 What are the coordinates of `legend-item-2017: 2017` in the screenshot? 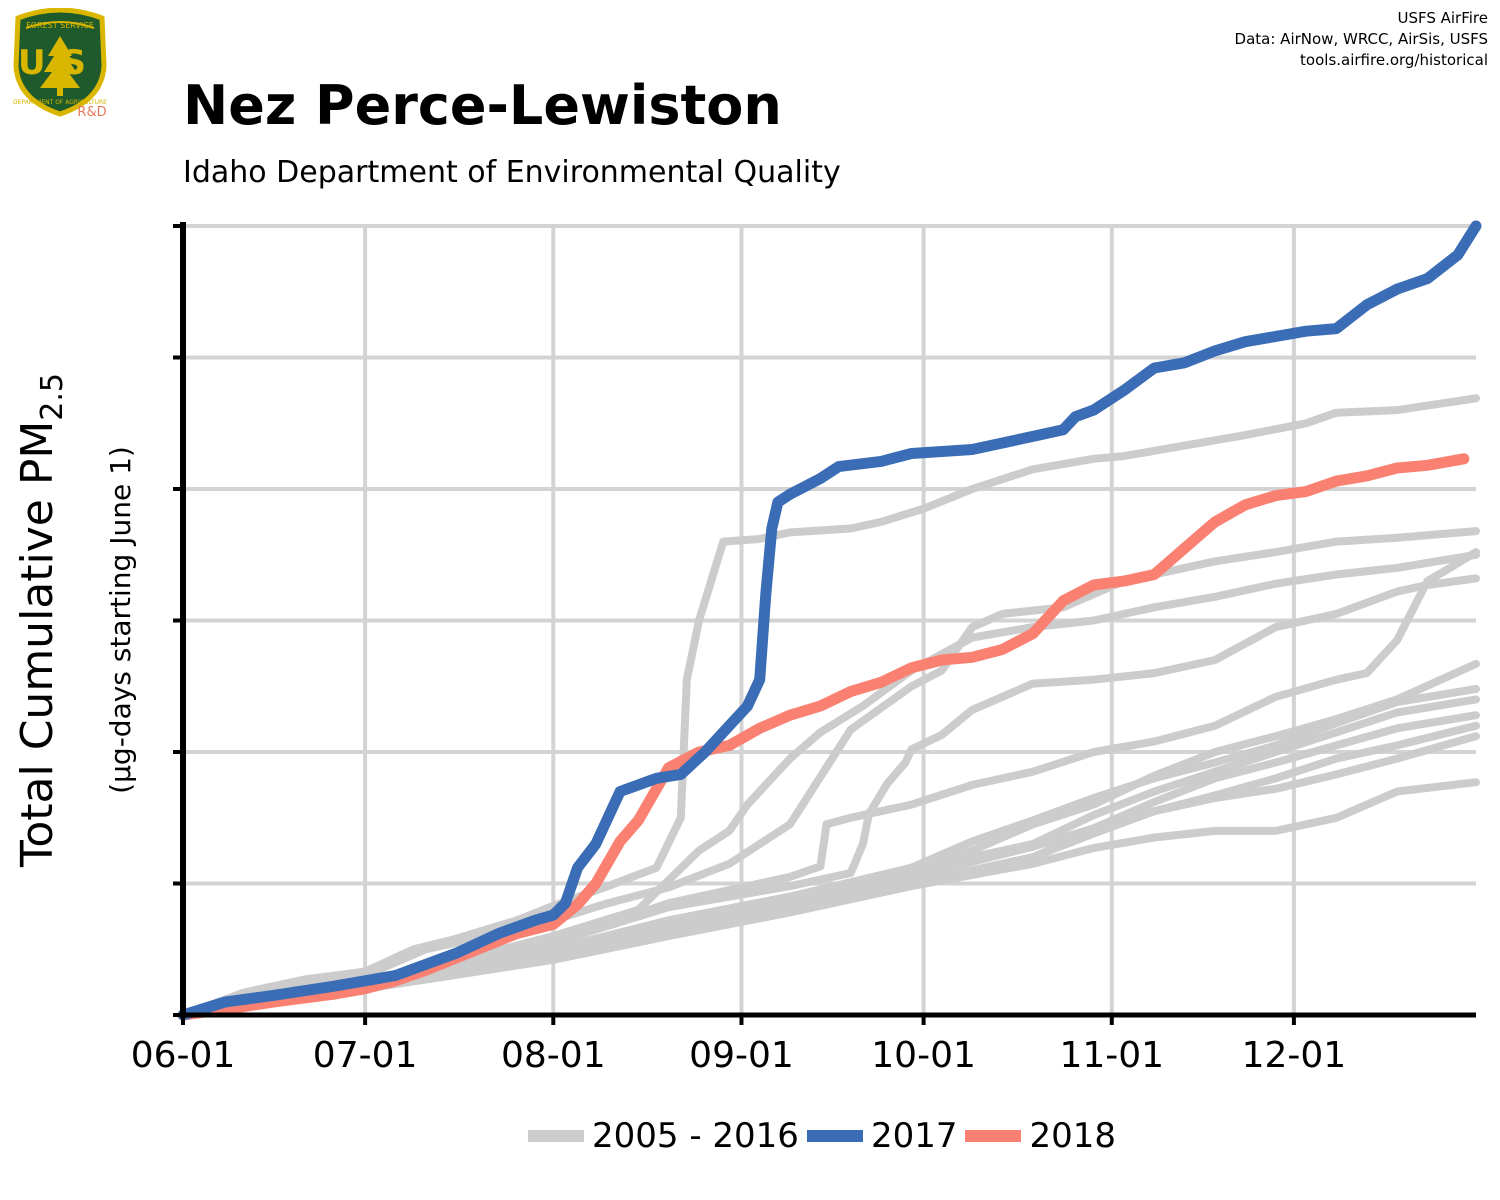 It's located at (882, 1136).